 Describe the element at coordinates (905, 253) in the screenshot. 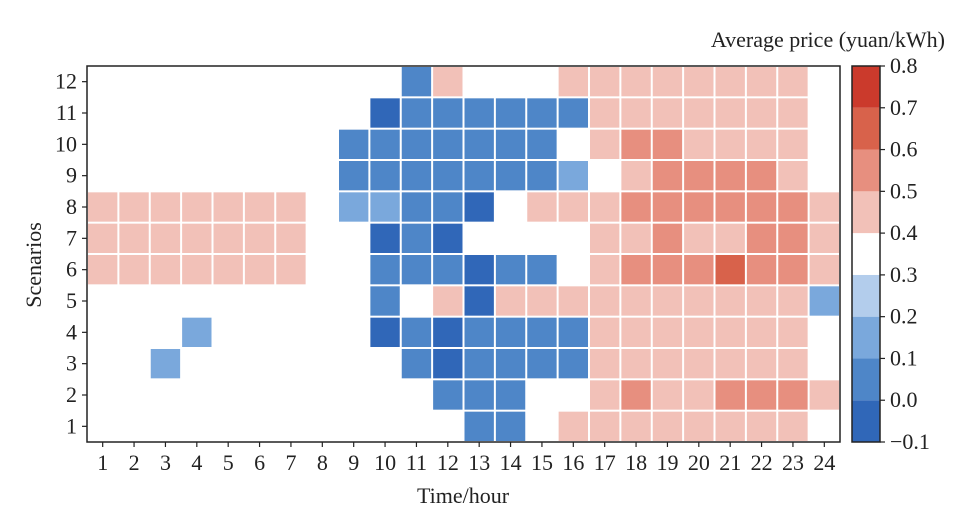

I see `colorbar-ticks: 0.8 0.7 0.6 0.5 0.4 0.3 0.2 0.1 0.0 −0.1` at that location.